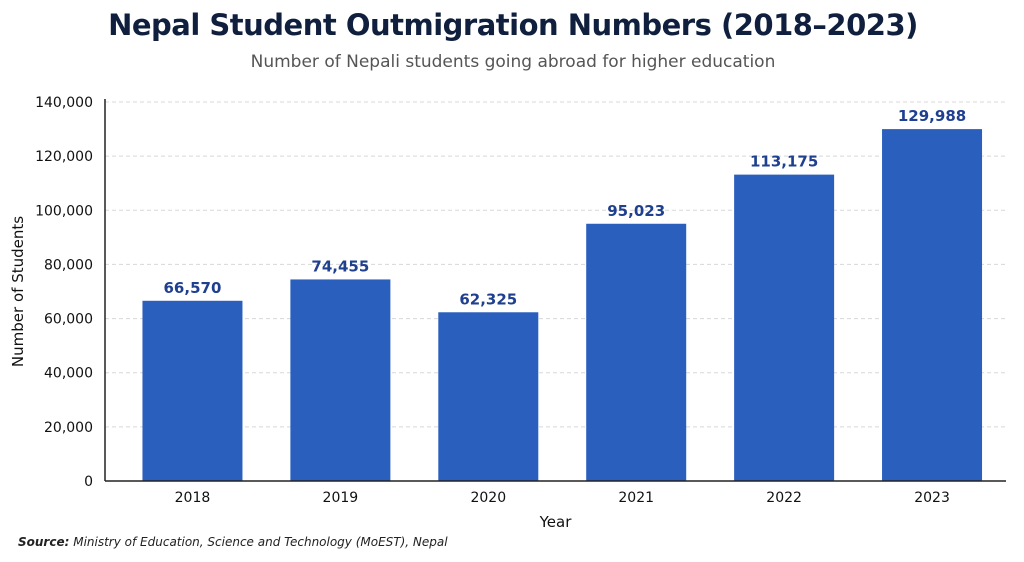  What do you see at coordinates (488, 498) in the screenshot?
I see `x-tick-label: 2020` at bounding box center [488, 498].